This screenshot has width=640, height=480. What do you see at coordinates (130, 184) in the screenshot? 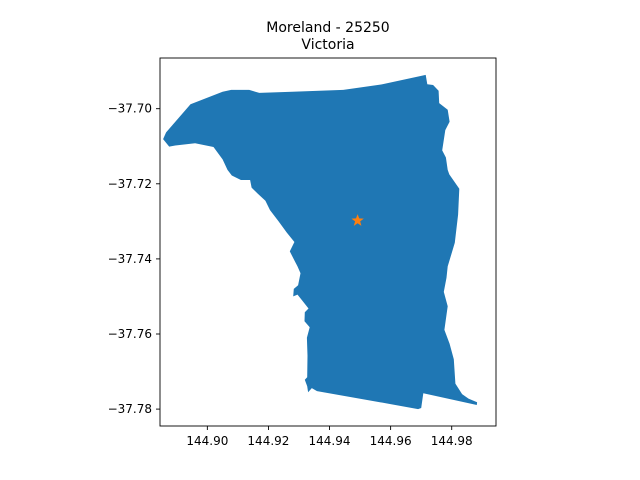
I see `y-tick-label: −37.72` at bounding box center [130, 184].